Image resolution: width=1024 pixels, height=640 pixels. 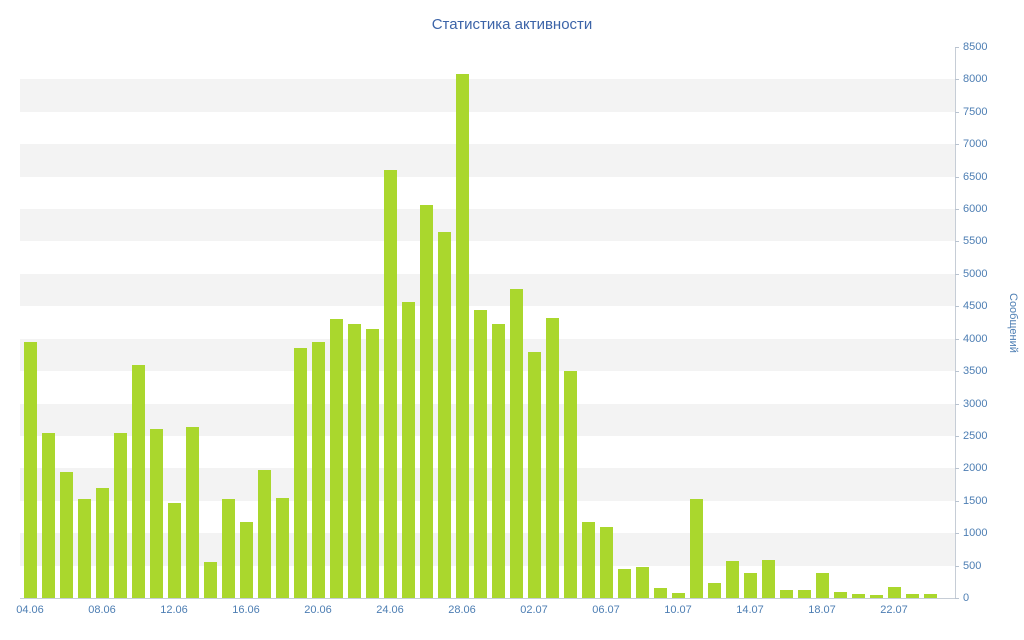 I want to click on bar-19.06, so click(x=300, y=473).